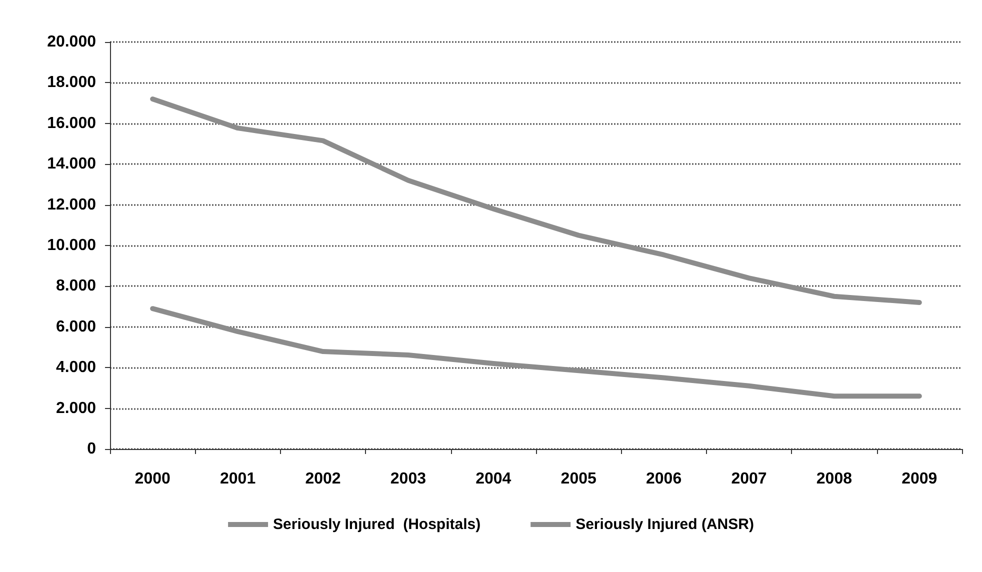 The height and width of the screenshot is (572, 982). Describe the element at coordinates (834, 479) in the screenshot. I see `x-tick-label: 2008` at that location.